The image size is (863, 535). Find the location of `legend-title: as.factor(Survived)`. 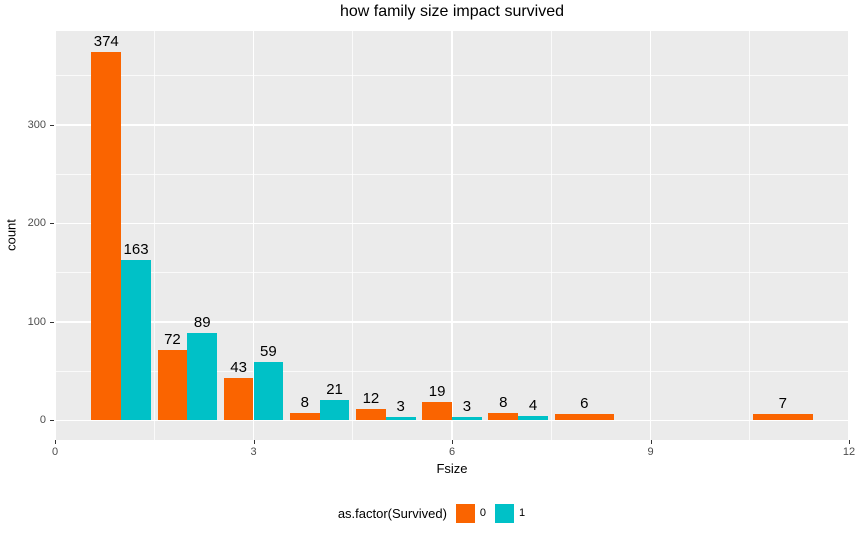

legend-title: as.factor(Survived) is located at coordinates (392, 513).